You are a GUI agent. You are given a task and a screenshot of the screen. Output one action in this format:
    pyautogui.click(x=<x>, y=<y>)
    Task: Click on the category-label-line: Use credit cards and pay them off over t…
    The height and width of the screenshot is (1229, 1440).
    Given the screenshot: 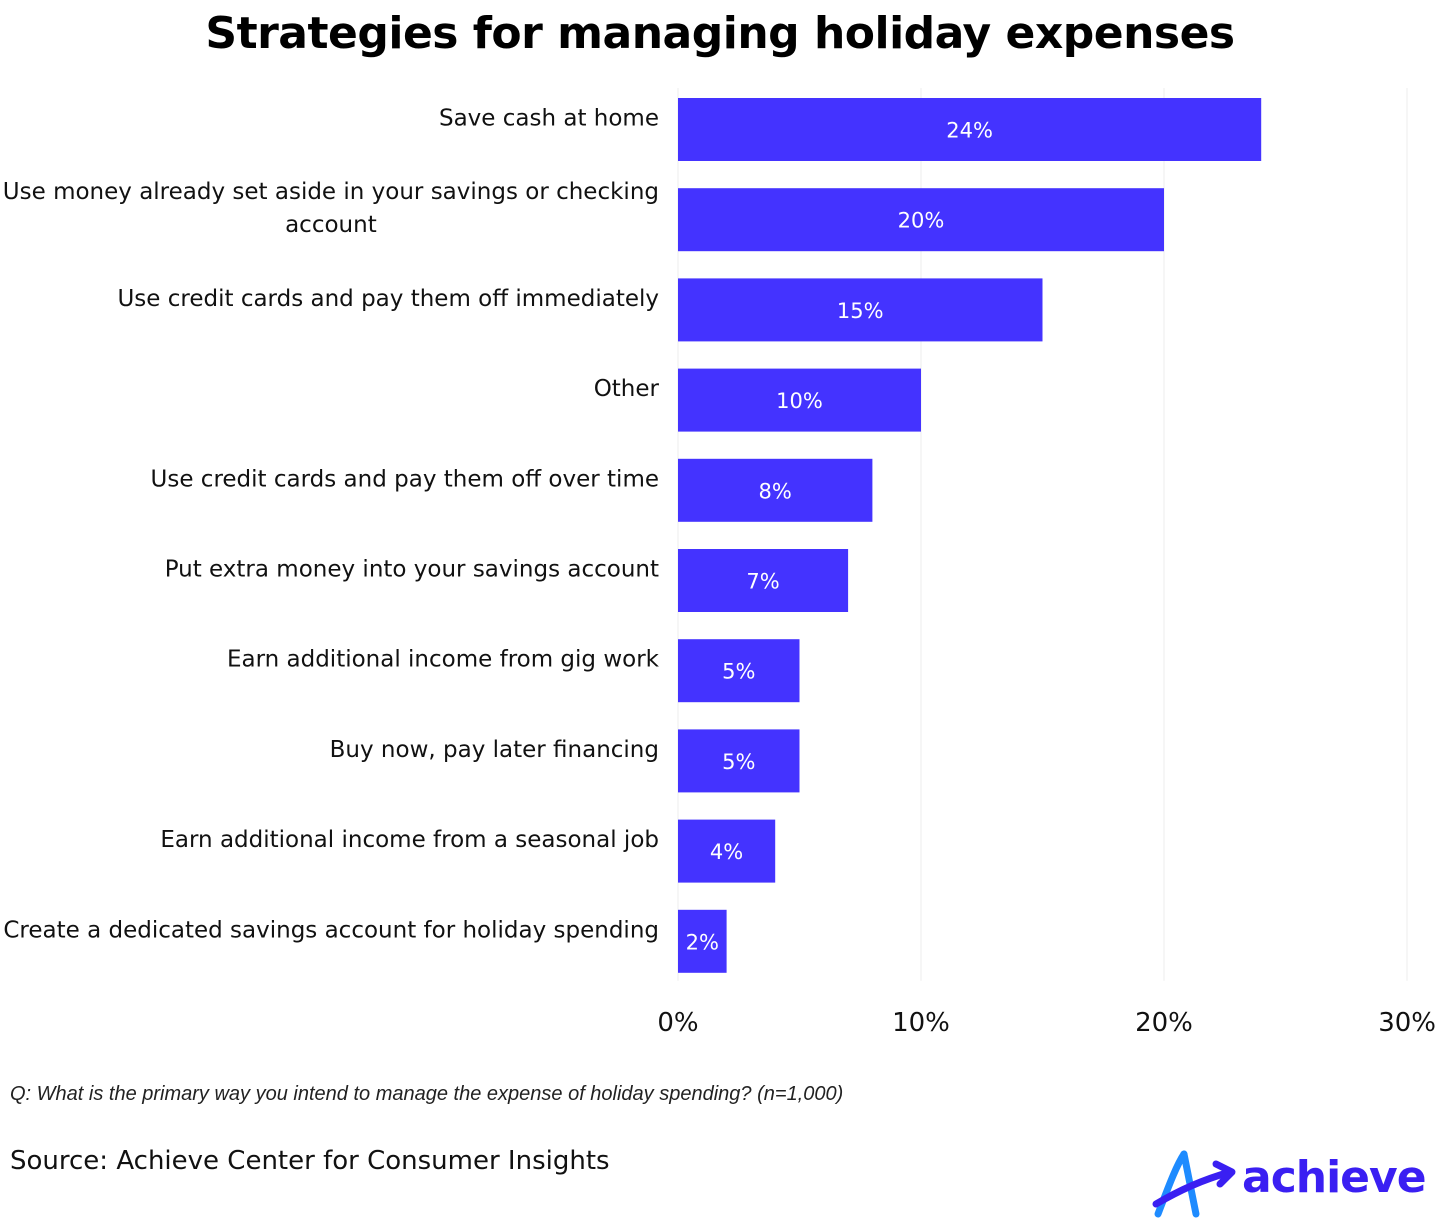 What is the action you would take?
    pyautogui.click(x=405, y=479)
    